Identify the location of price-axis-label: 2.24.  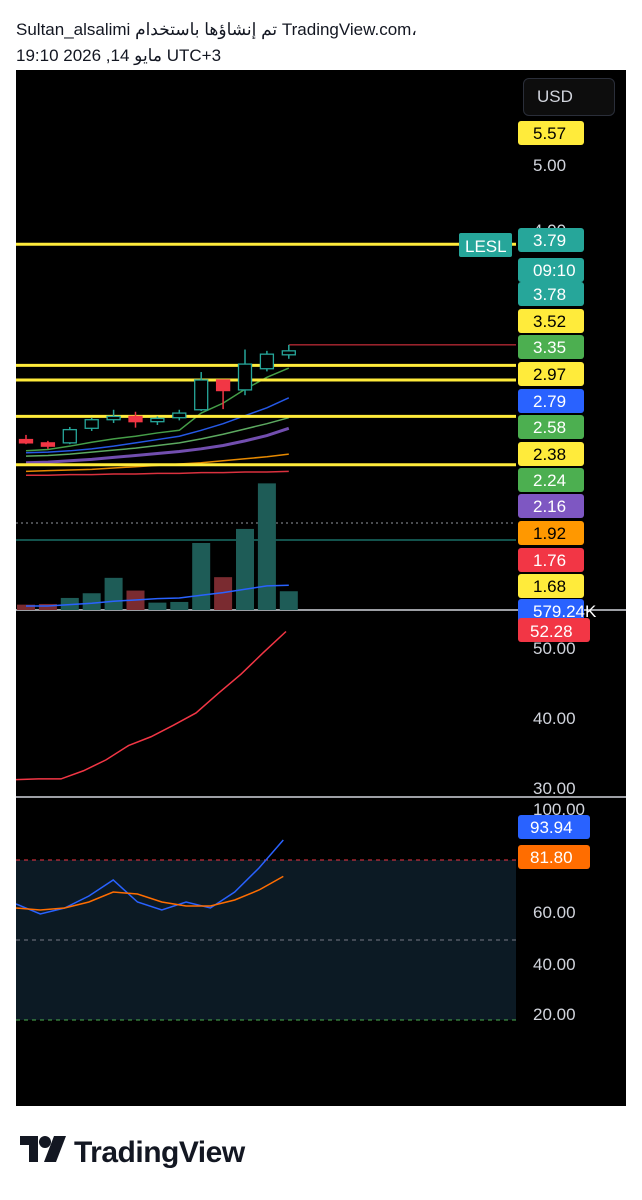
(549, 480).